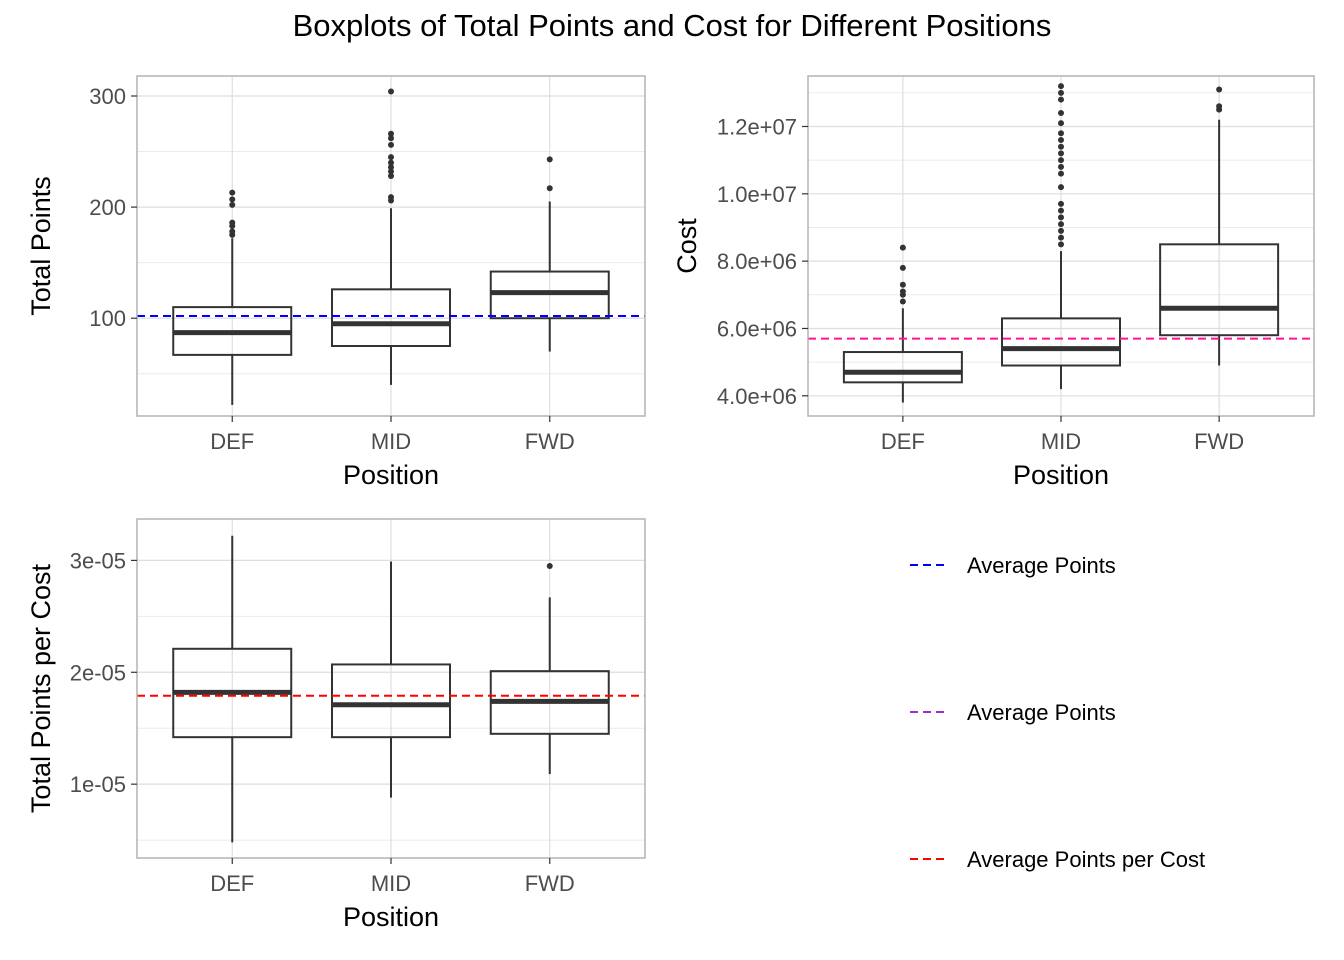 This screenshot has height=960, width=1344. What do you see at coordinates (41, 688) in the screenshot?
I see `y-axis-title: Total Points per Cost` at bounding box center [41, 688].